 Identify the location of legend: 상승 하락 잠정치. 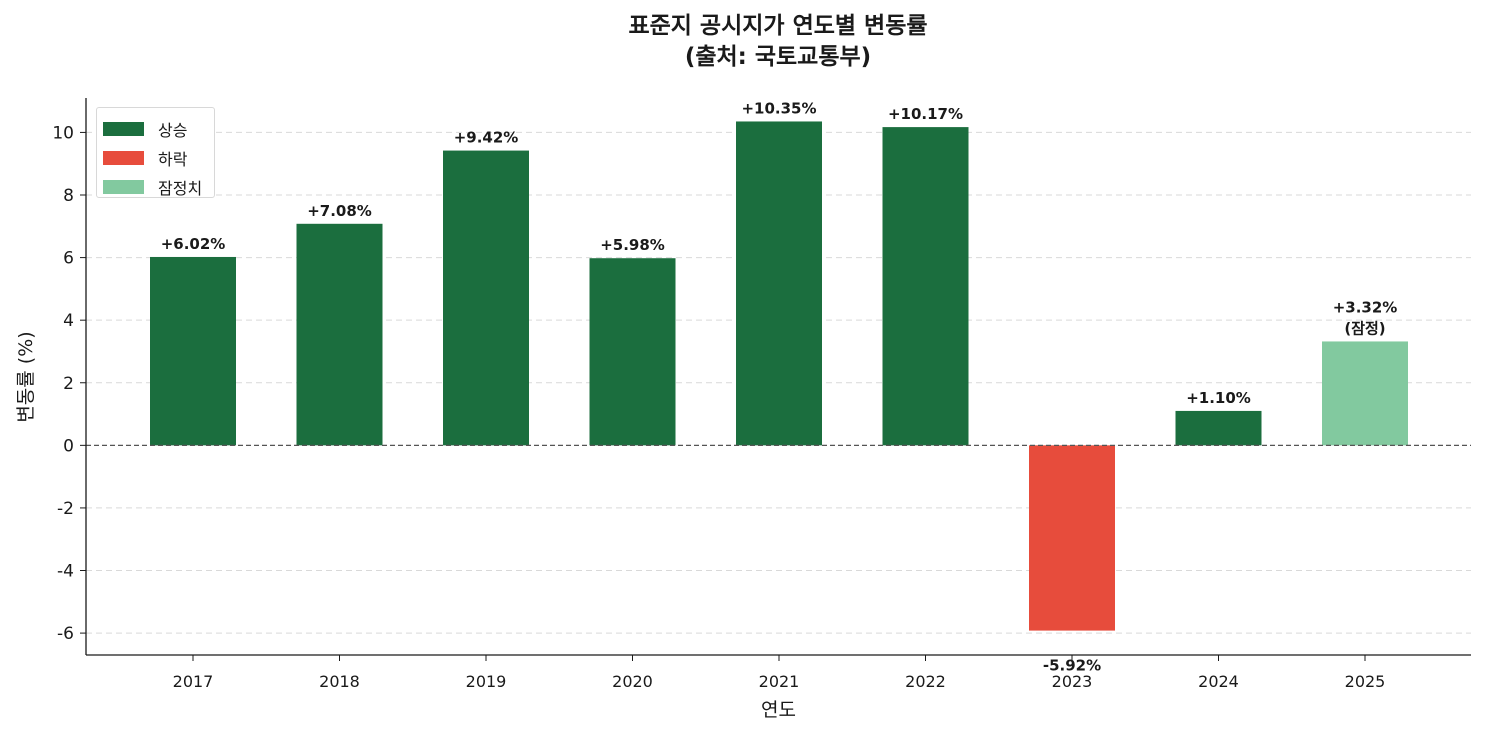
(155, 152).